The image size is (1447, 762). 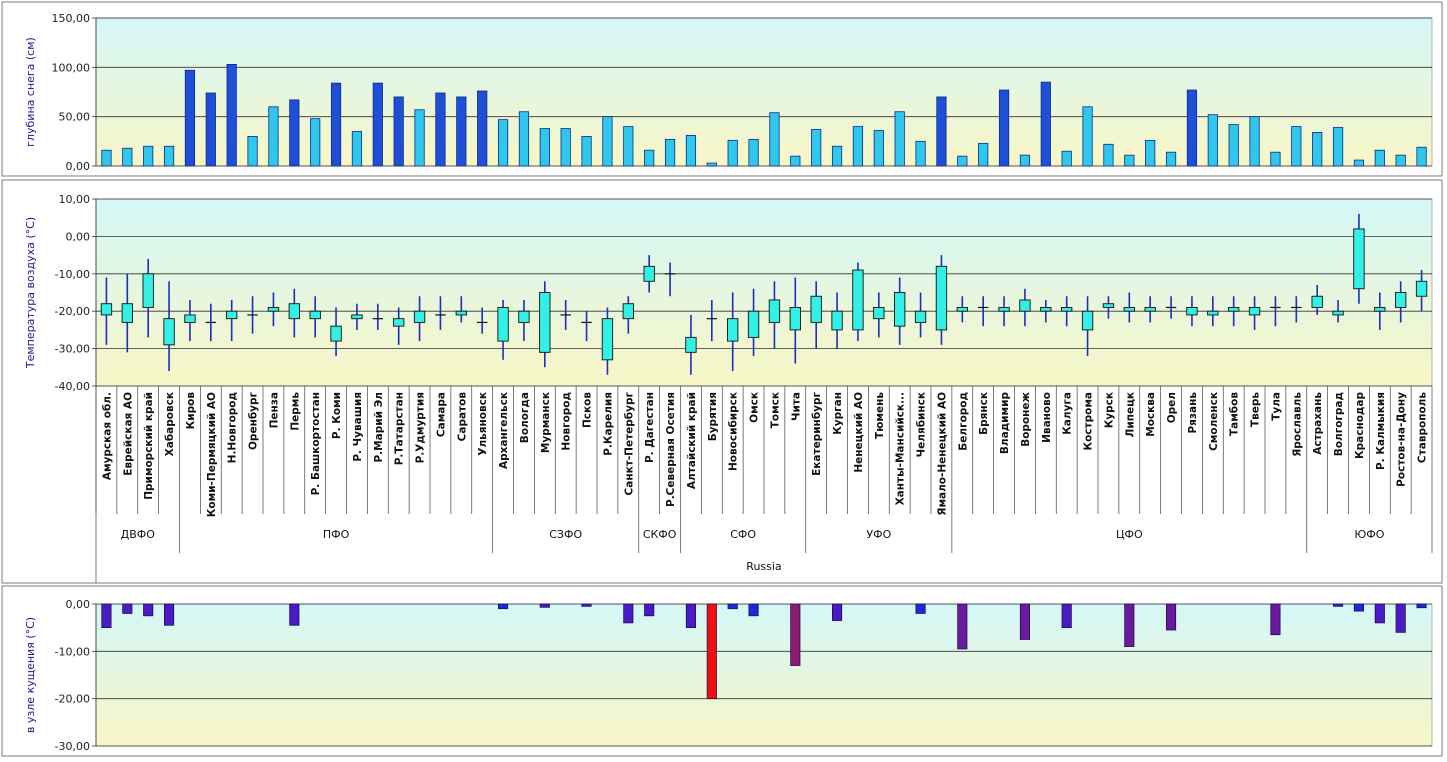 What do you see at coordinates (72, 311) in the screenshot?
I see `y-tick-label: -20,00` at bounding box center [72, 311].